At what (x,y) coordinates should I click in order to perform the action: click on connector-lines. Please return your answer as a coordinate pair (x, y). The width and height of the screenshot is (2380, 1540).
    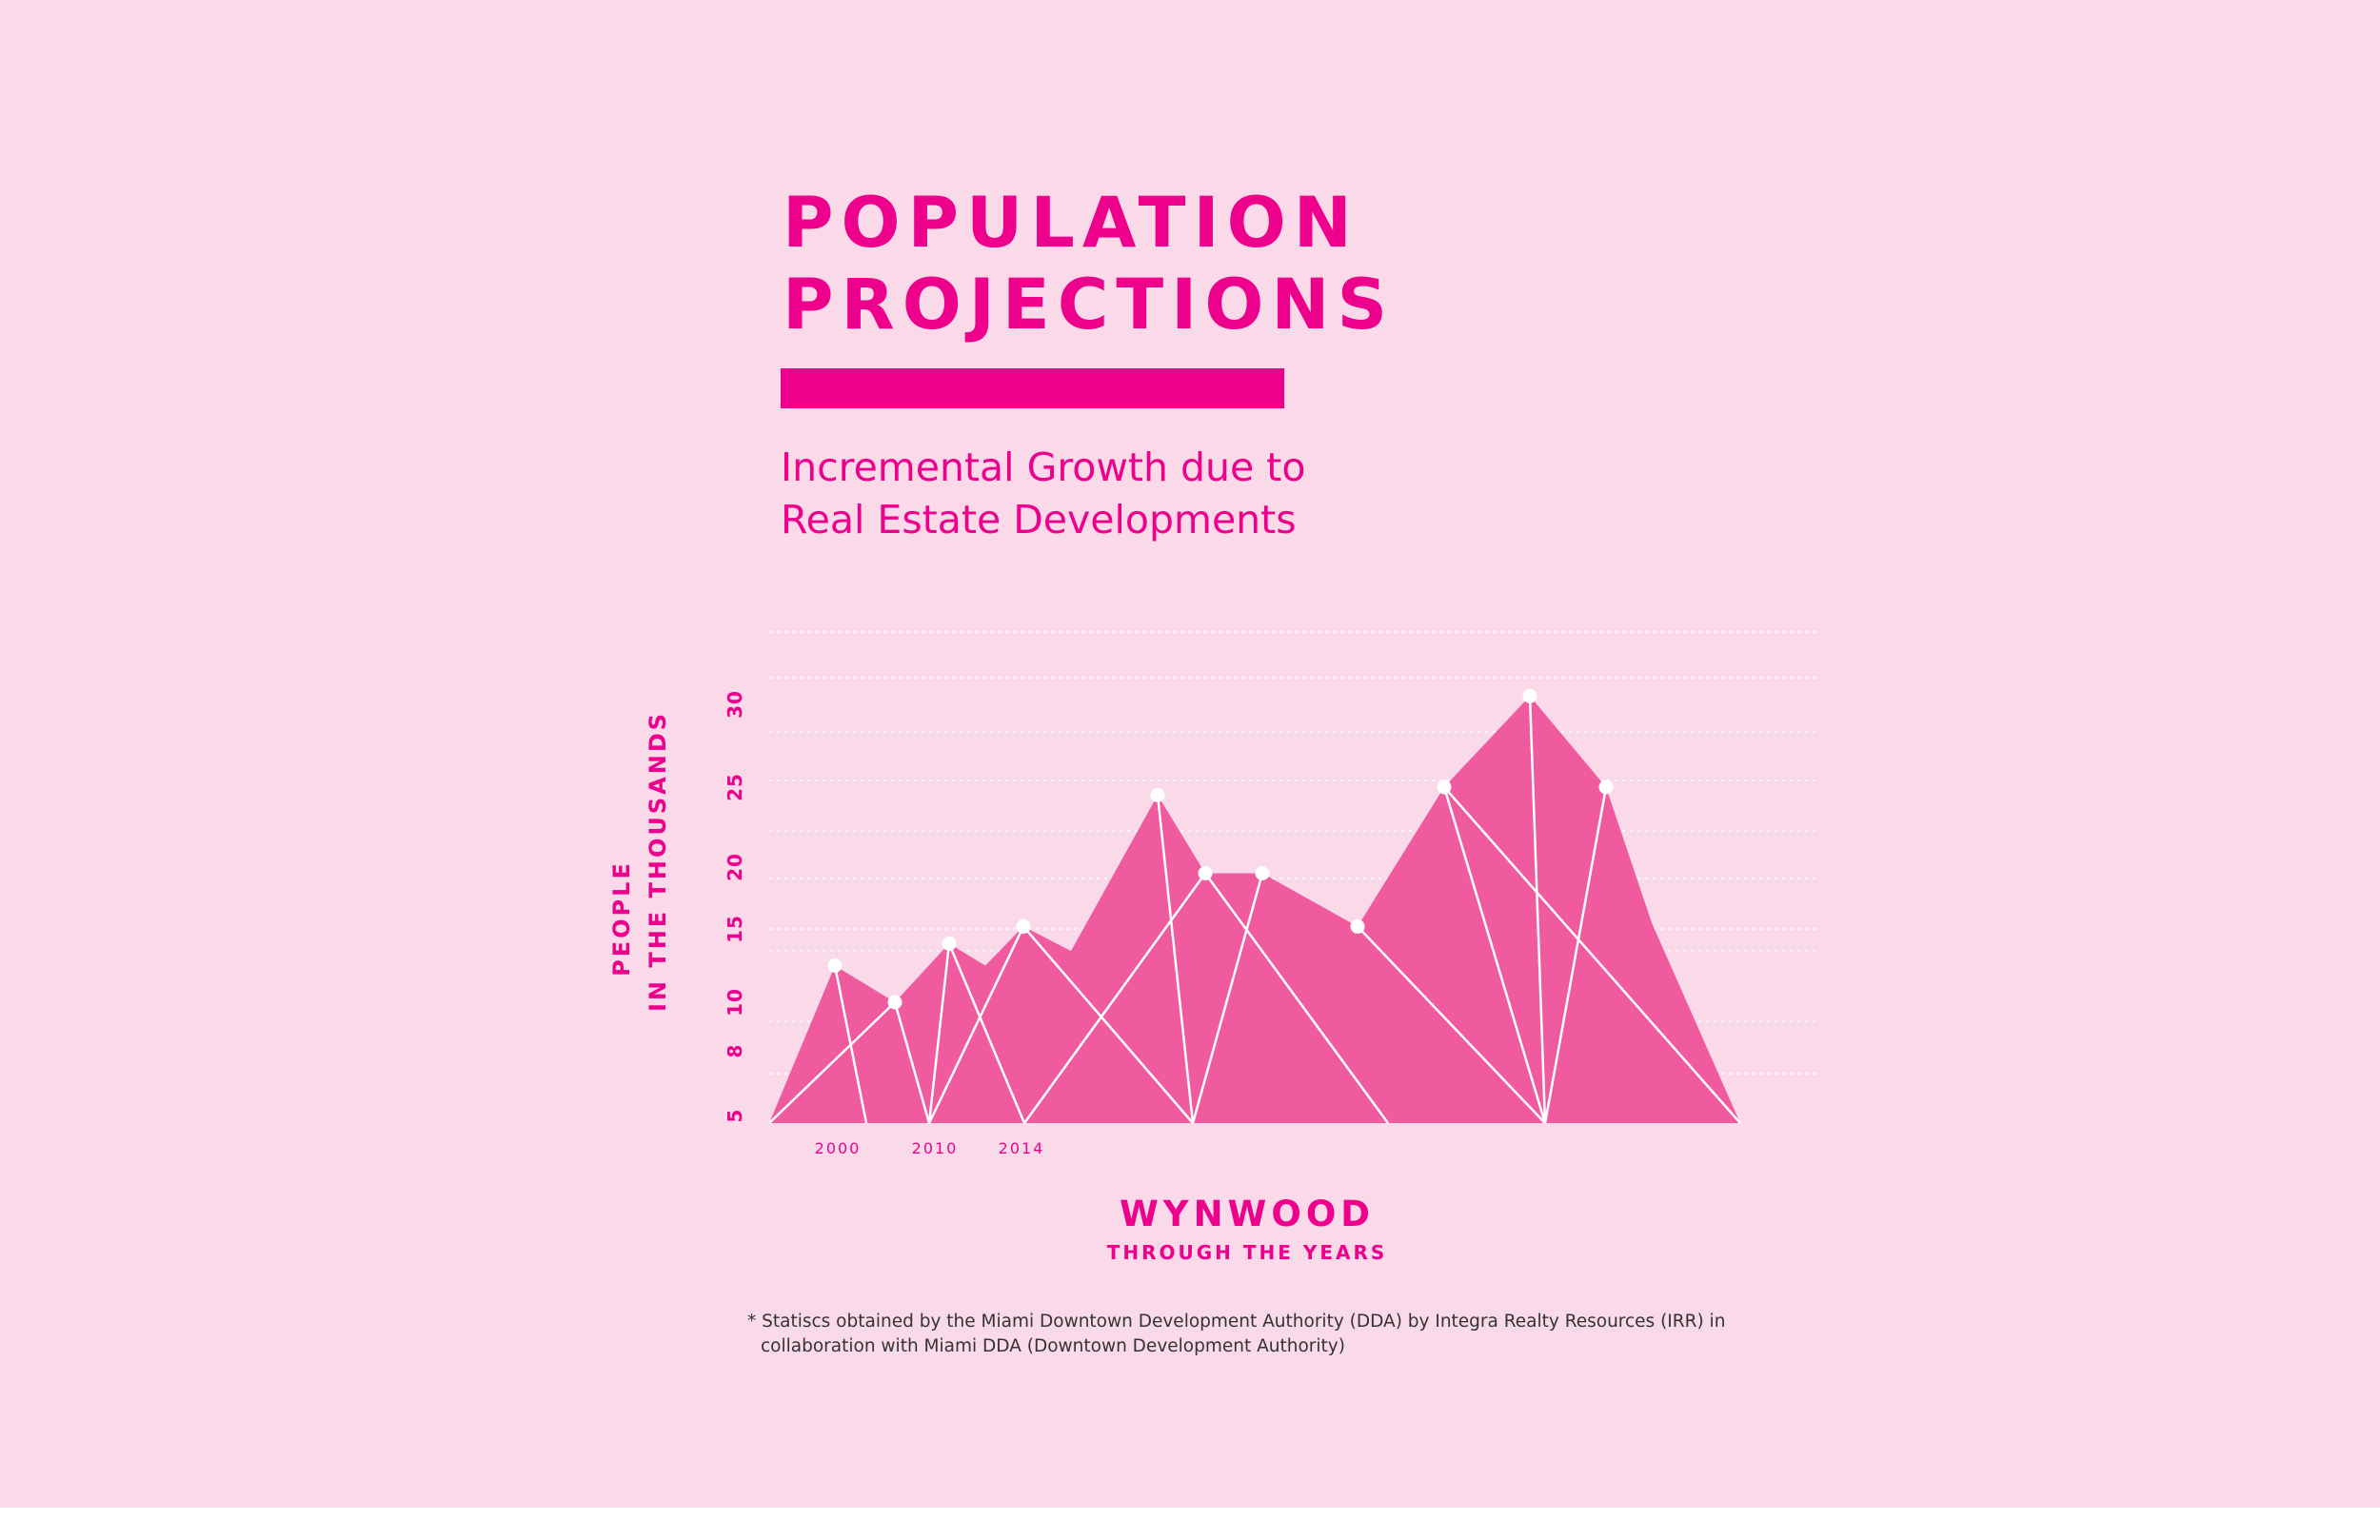
    Looking at the image, I should click on (1254, 910).